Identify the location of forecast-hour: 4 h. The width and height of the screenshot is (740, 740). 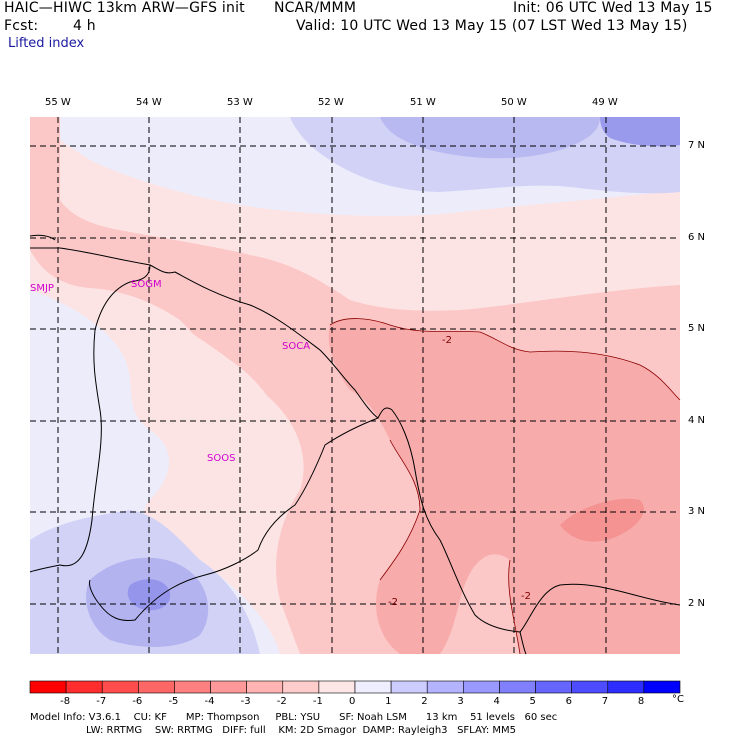
(84, 26).